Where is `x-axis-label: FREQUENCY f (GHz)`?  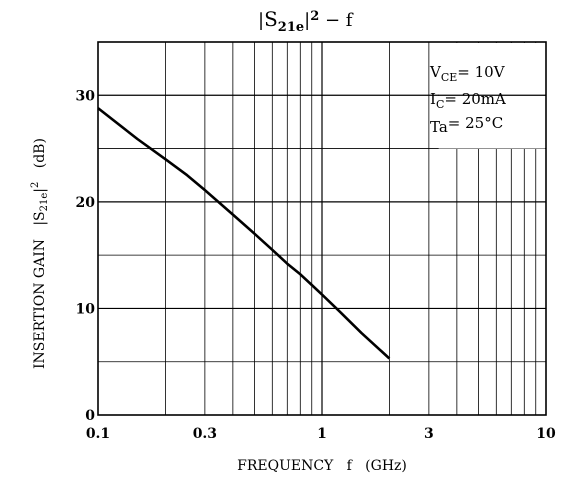 x-axis-label: FREQUENCY f (GHz) is located at coordinates (322, 466).